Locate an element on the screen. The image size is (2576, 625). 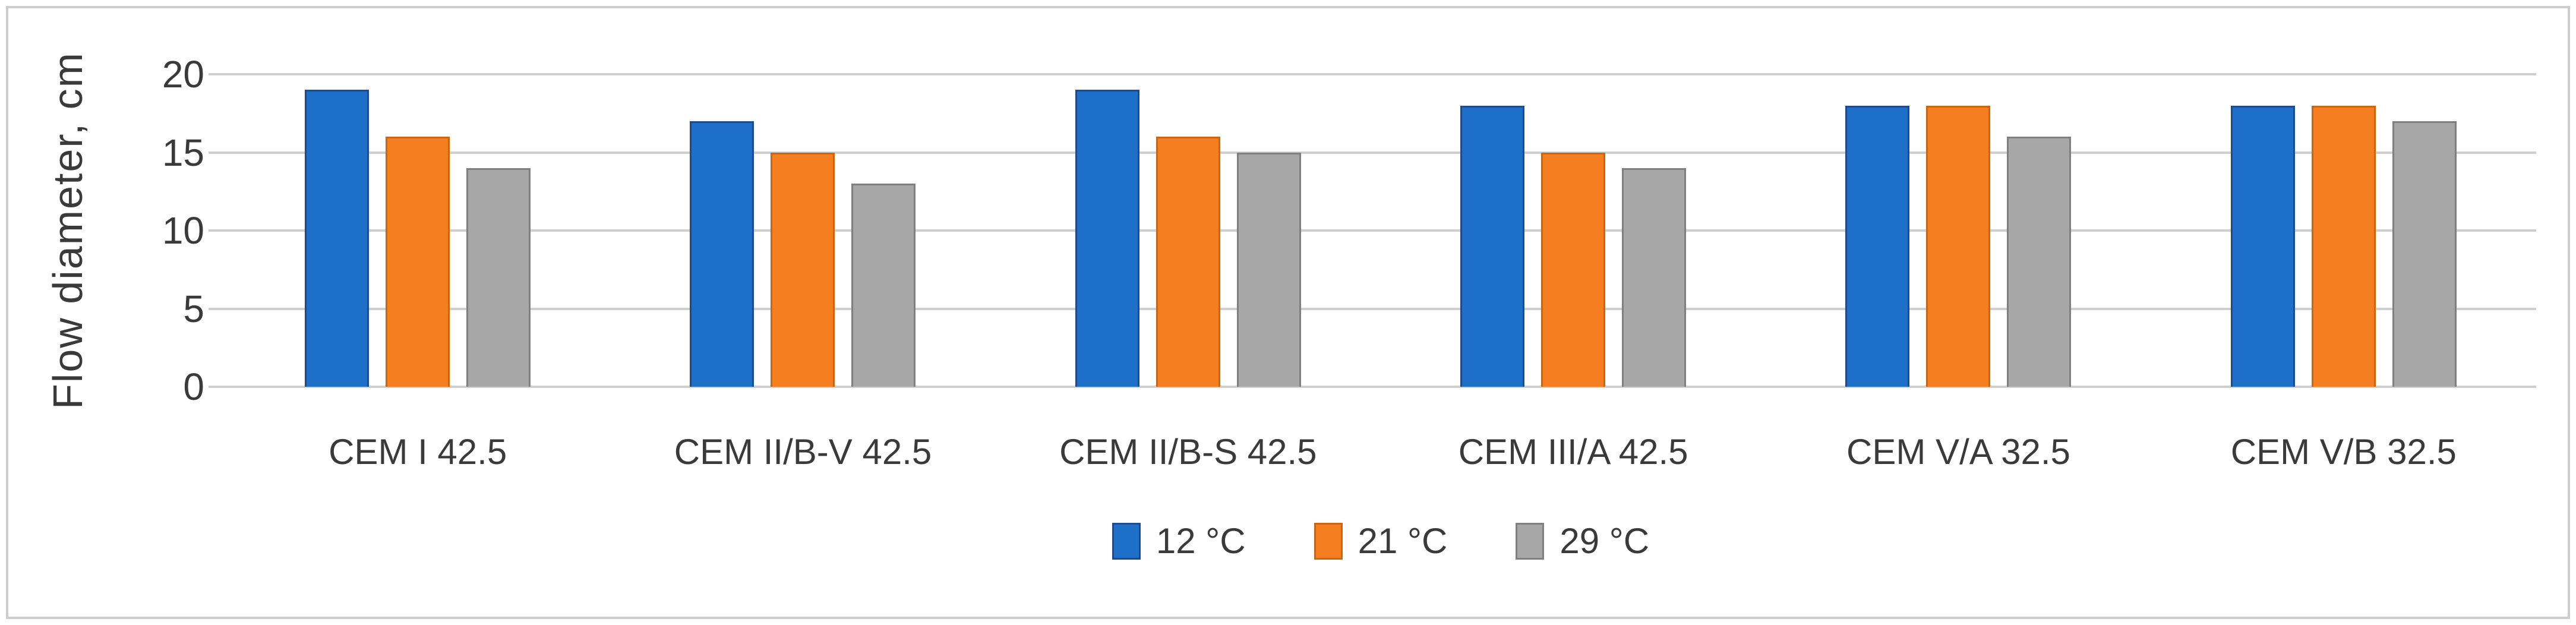
bar-21C-group6 is located at coordinates (2343, 246).